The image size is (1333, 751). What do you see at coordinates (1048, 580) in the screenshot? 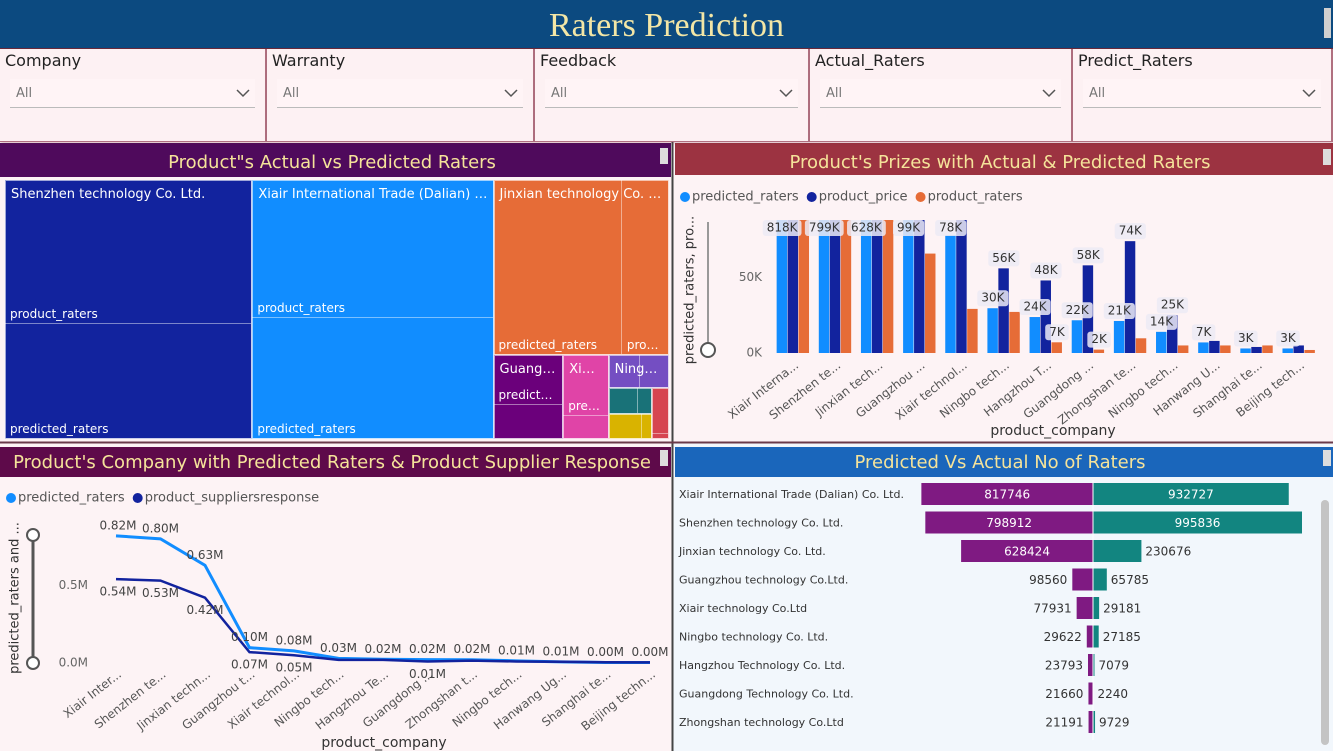
I see `data-label: 98560` at bounding box center [1048, 580].